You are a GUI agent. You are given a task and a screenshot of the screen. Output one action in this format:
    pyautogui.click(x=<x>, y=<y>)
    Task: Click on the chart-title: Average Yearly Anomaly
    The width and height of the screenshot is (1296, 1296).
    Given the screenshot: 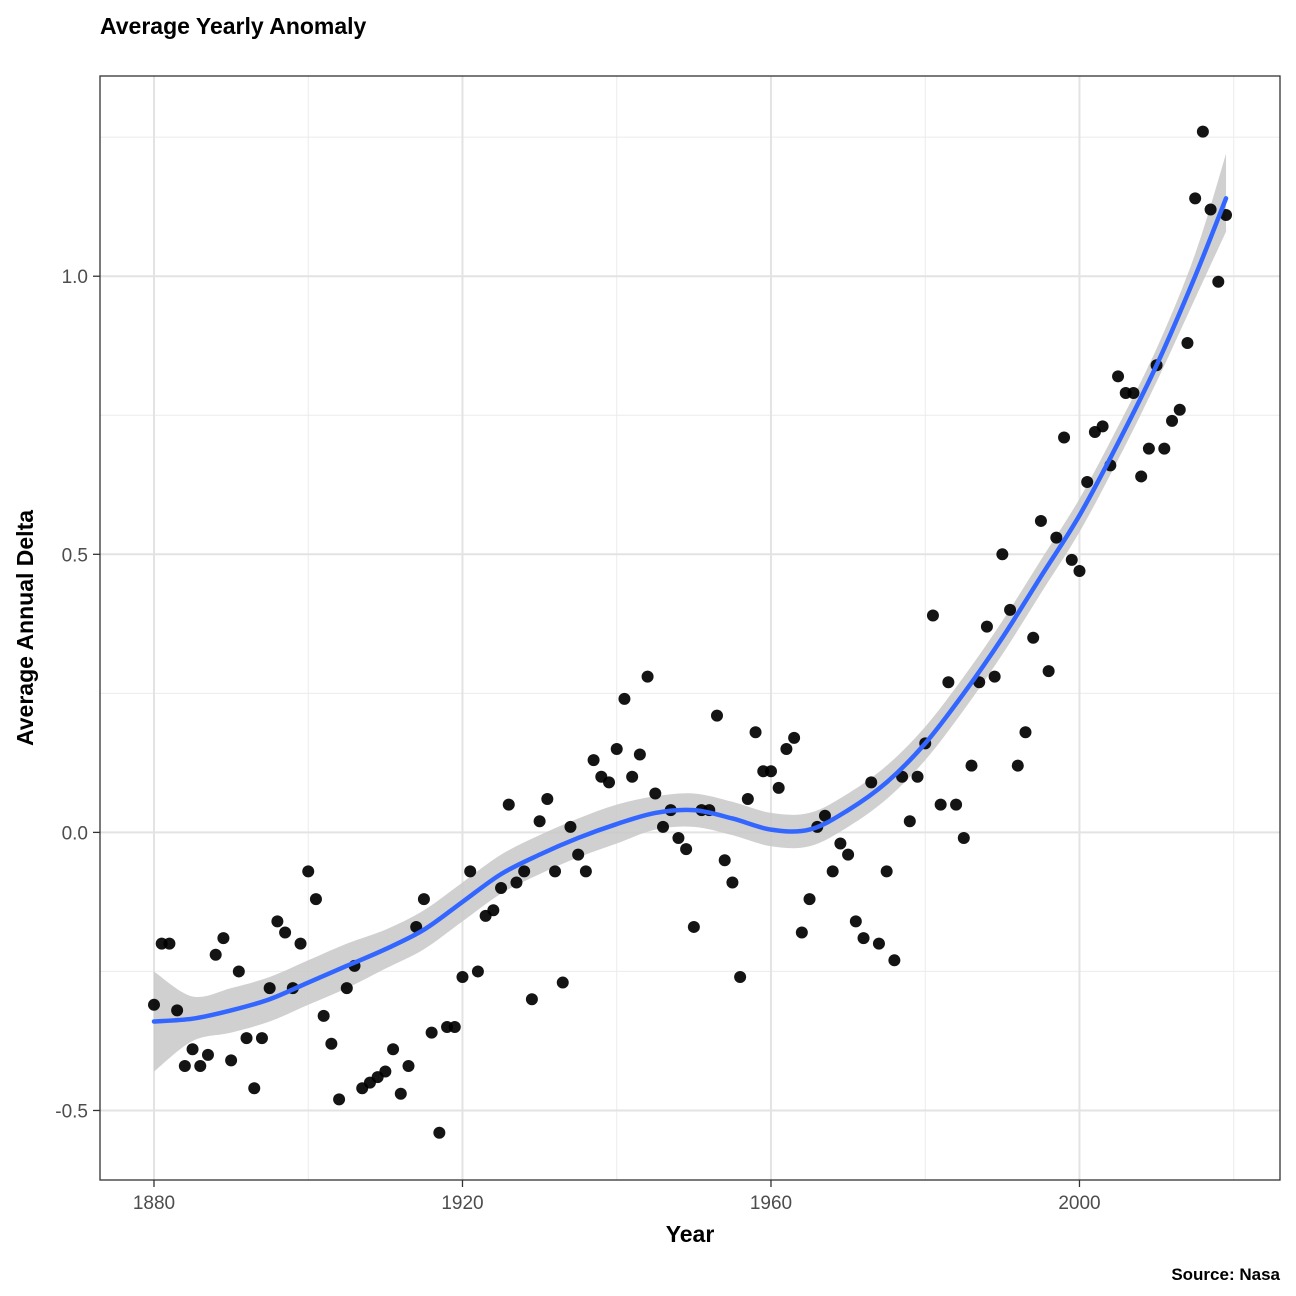 What is the action you would take?
    pyautogui.click(x=233, y=26)
    